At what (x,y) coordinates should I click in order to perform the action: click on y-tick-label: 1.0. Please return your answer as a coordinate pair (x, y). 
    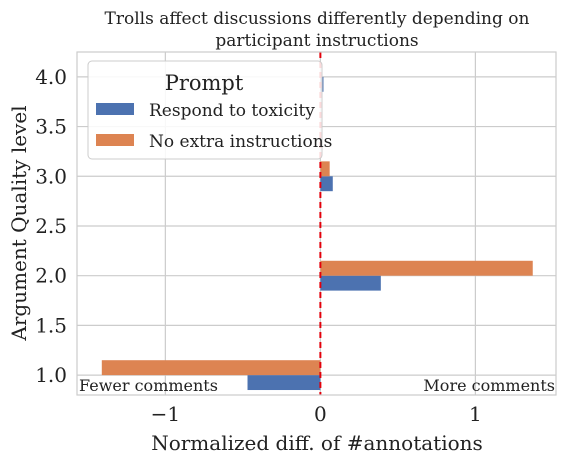
    Looking at the image, I should click on (51, 375).